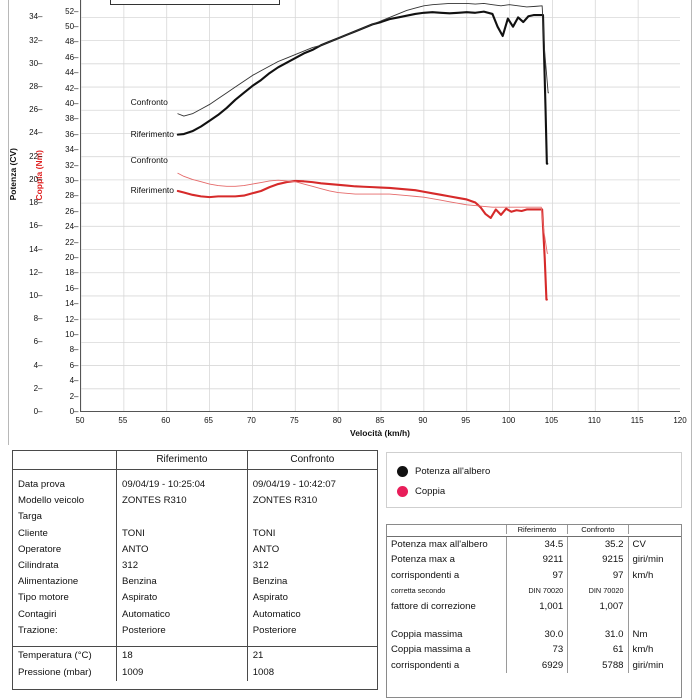 The width and height of the screenshot is (700, 700). Describe the element at coordinates (149, 102) in the screenshot. I see `curve-label-power-confronto: Confronto` at that location.